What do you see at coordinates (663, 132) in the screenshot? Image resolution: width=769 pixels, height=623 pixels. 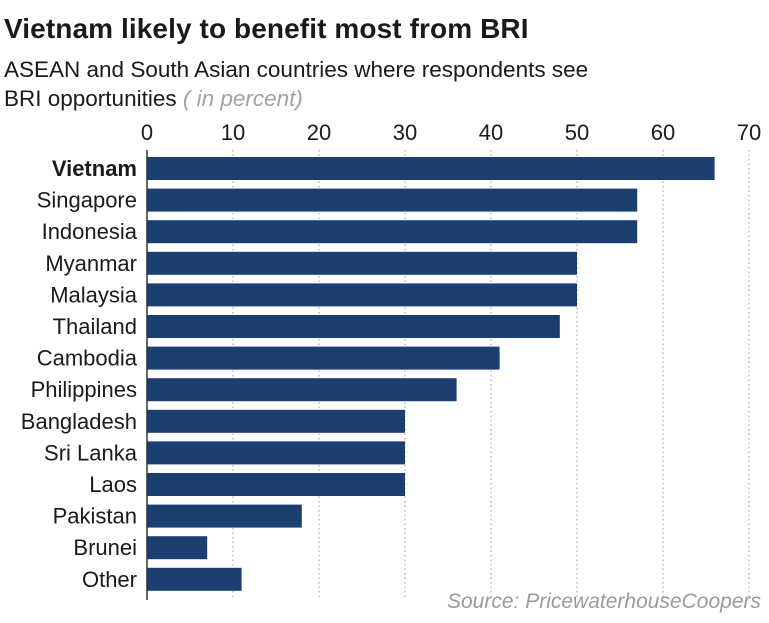 I see `x-tick-label-60: 60` at bounding box center [663, 132].